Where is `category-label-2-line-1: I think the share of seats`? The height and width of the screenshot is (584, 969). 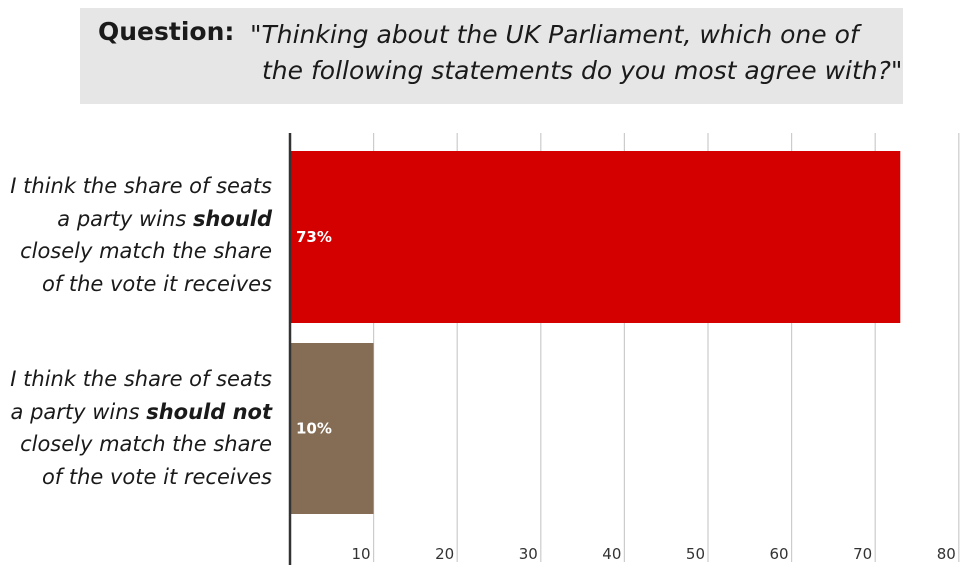 category-label-2-line-1: I think the share of seats is located at coordinates (136, 379).